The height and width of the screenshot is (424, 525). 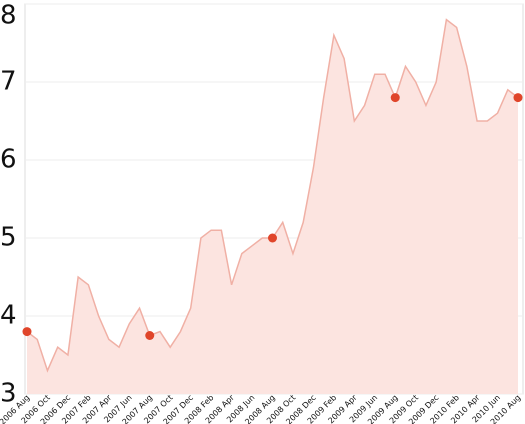 I want to click on y-tick-label: 7, so click(x=8, y=82).